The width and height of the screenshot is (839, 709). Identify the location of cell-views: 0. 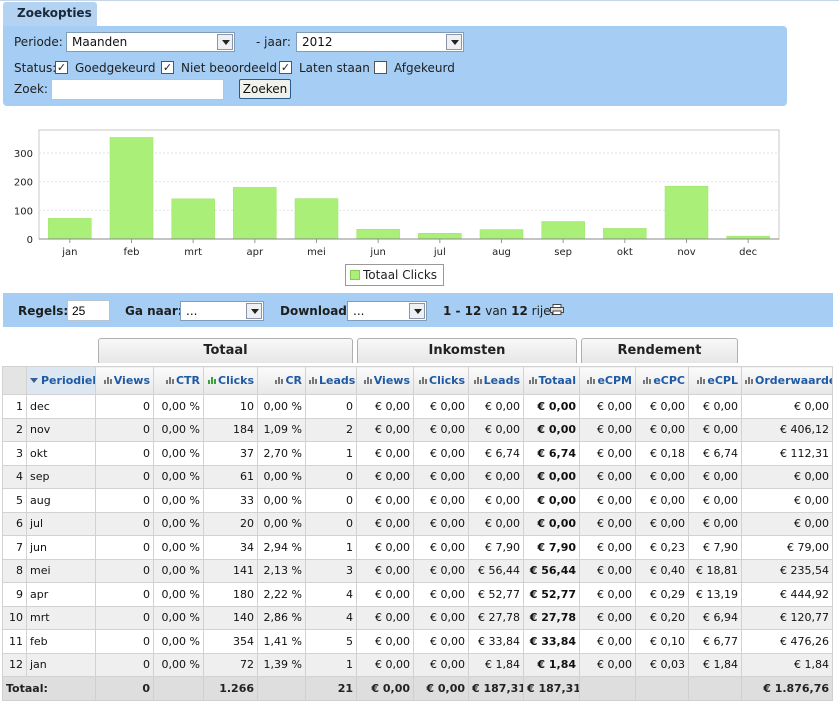
(124, 523).